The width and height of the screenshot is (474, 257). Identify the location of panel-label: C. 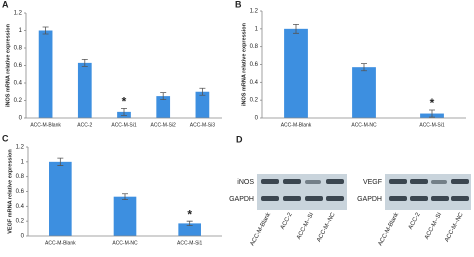
(5, 138).